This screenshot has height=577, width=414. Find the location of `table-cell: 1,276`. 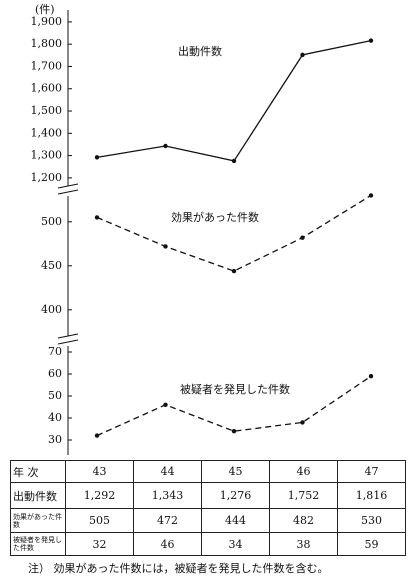

table-cell: 1,276 is located at coordinates (235, 495).